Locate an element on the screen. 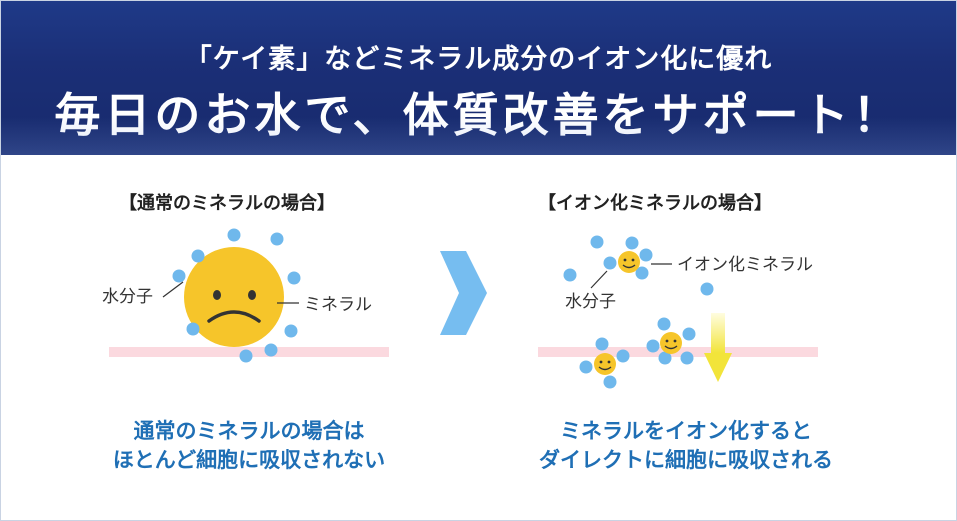 This screenshot has width=957, height=521. right-caption: ミネラルをイオン化すると ダイレクトに細胞に吸収される is located at coordinates (686, 446).